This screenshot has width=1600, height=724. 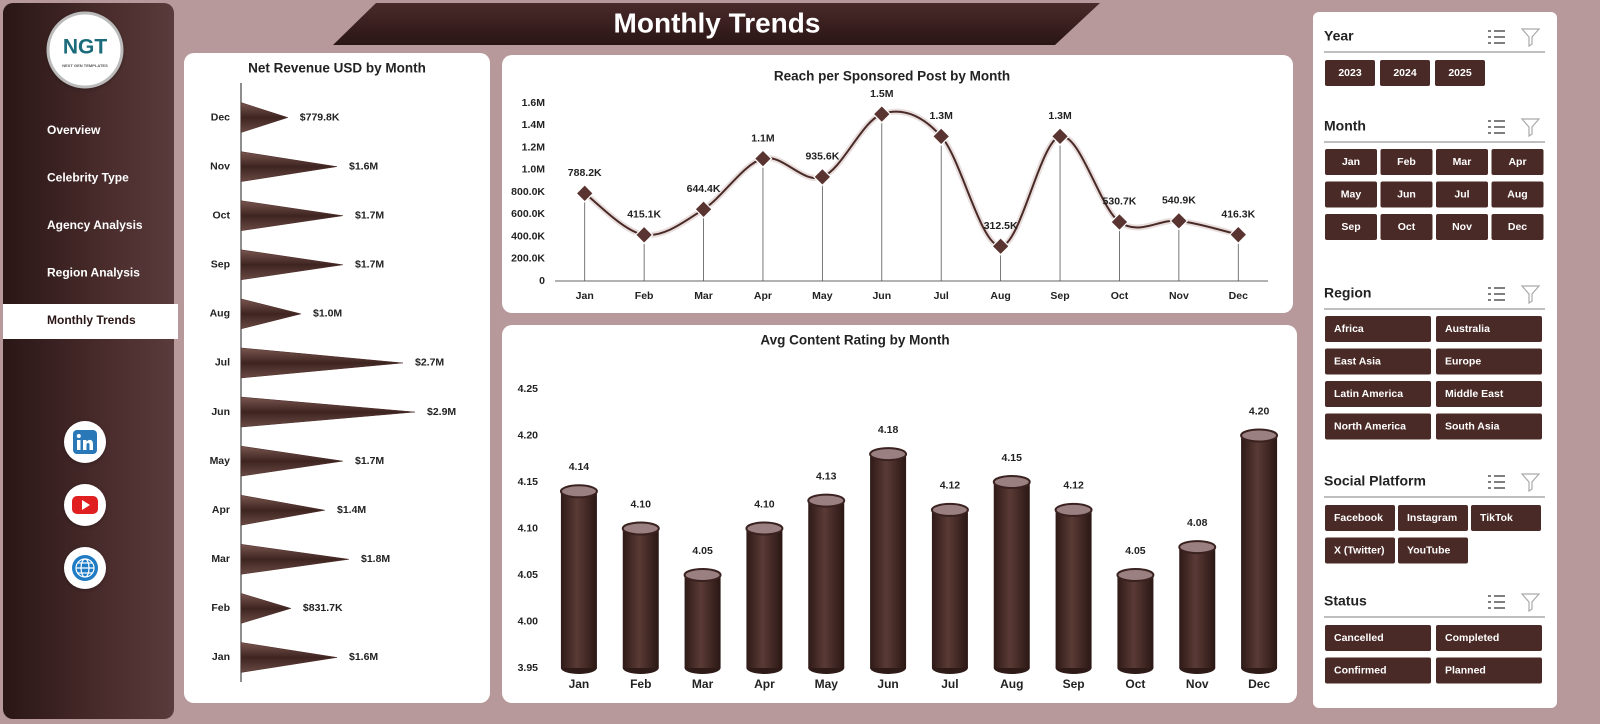 What do you see at coordinates (1238, 296) in the screenshot?
I see `x-tick-label: Dec` at bounding box center [1238, 296].